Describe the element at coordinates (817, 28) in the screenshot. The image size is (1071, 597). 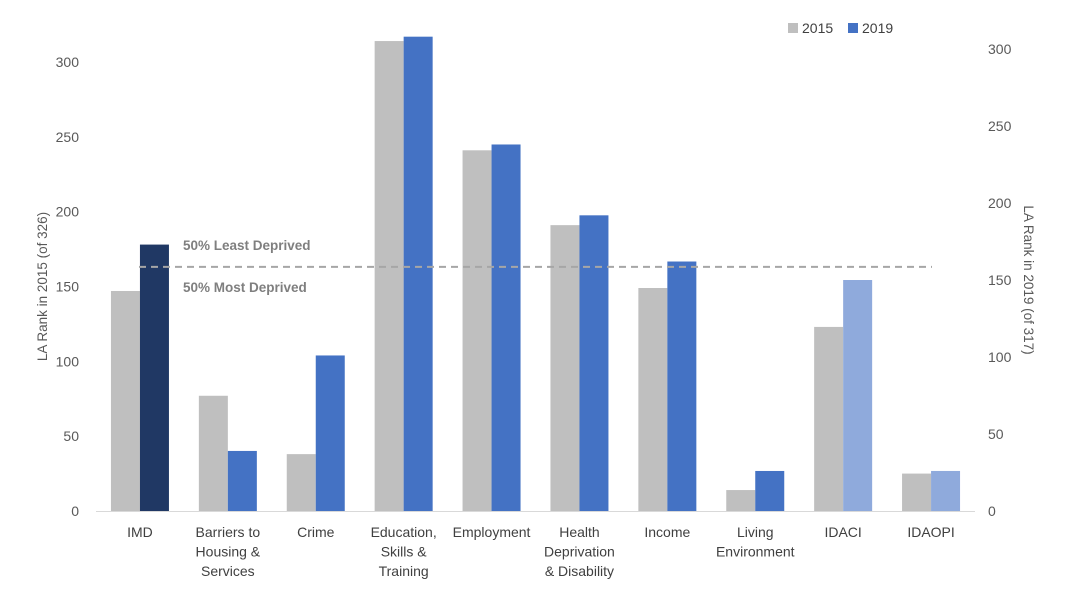
I see `legend-label-2015: 2015` at that location.